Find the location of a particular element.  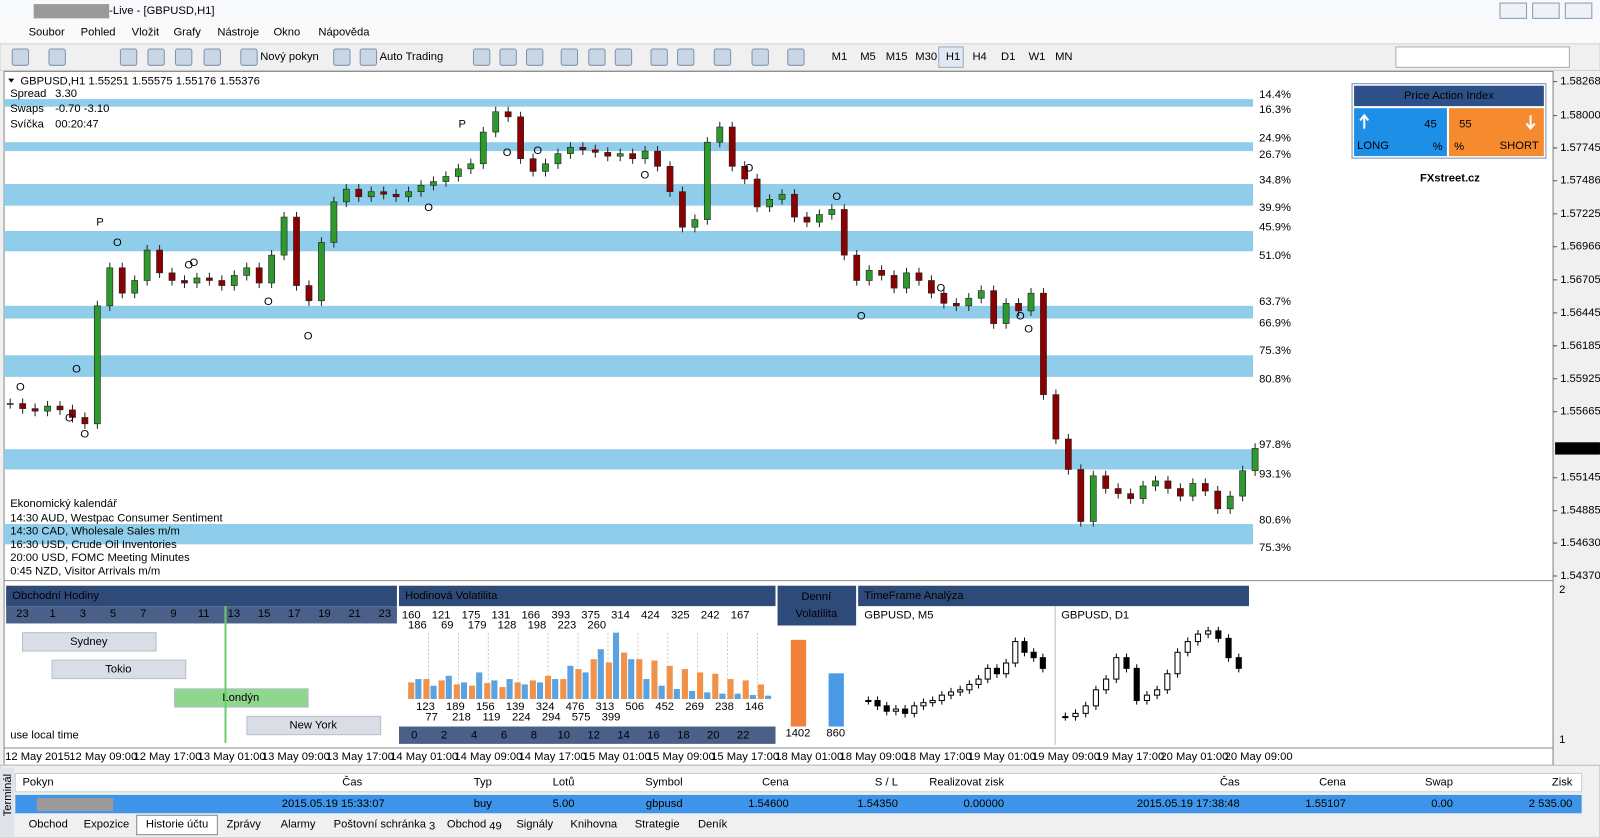

tab: Deník is located at coordinates (713, 824).